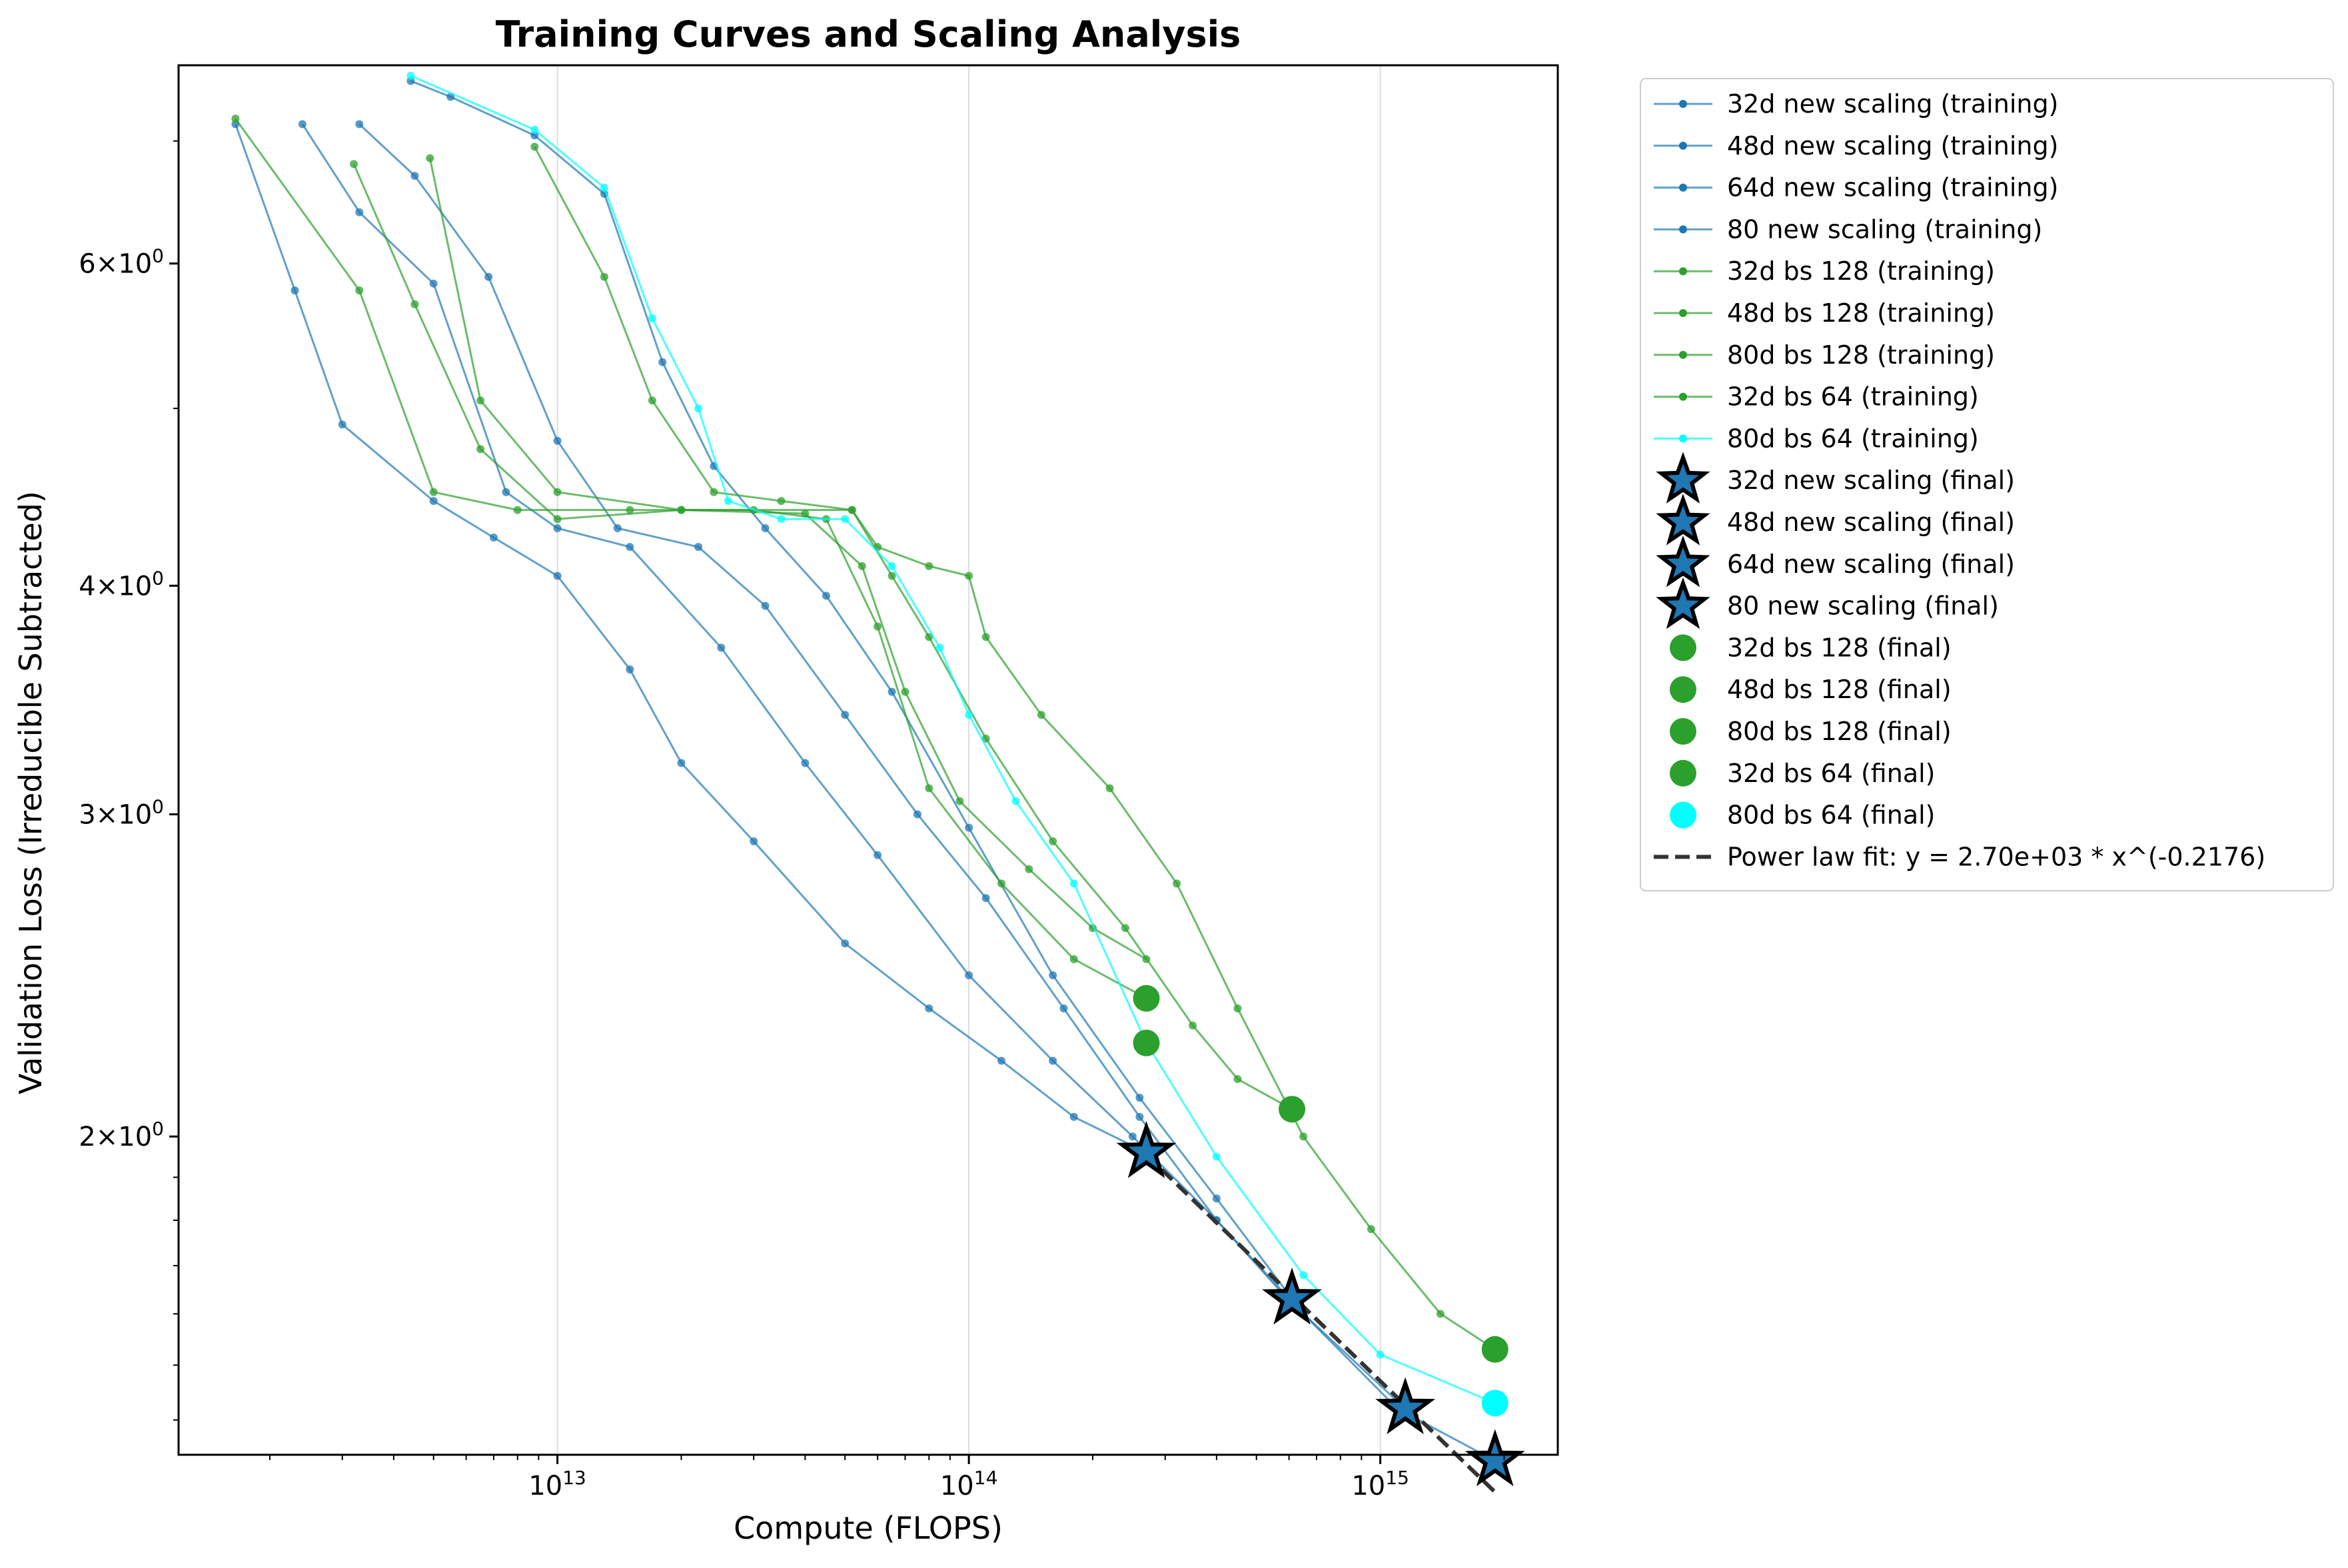 This screenshot has width=2348, height=1568. I want to click on legend-entry: 32d new scaling (training), so click(1856, 104).